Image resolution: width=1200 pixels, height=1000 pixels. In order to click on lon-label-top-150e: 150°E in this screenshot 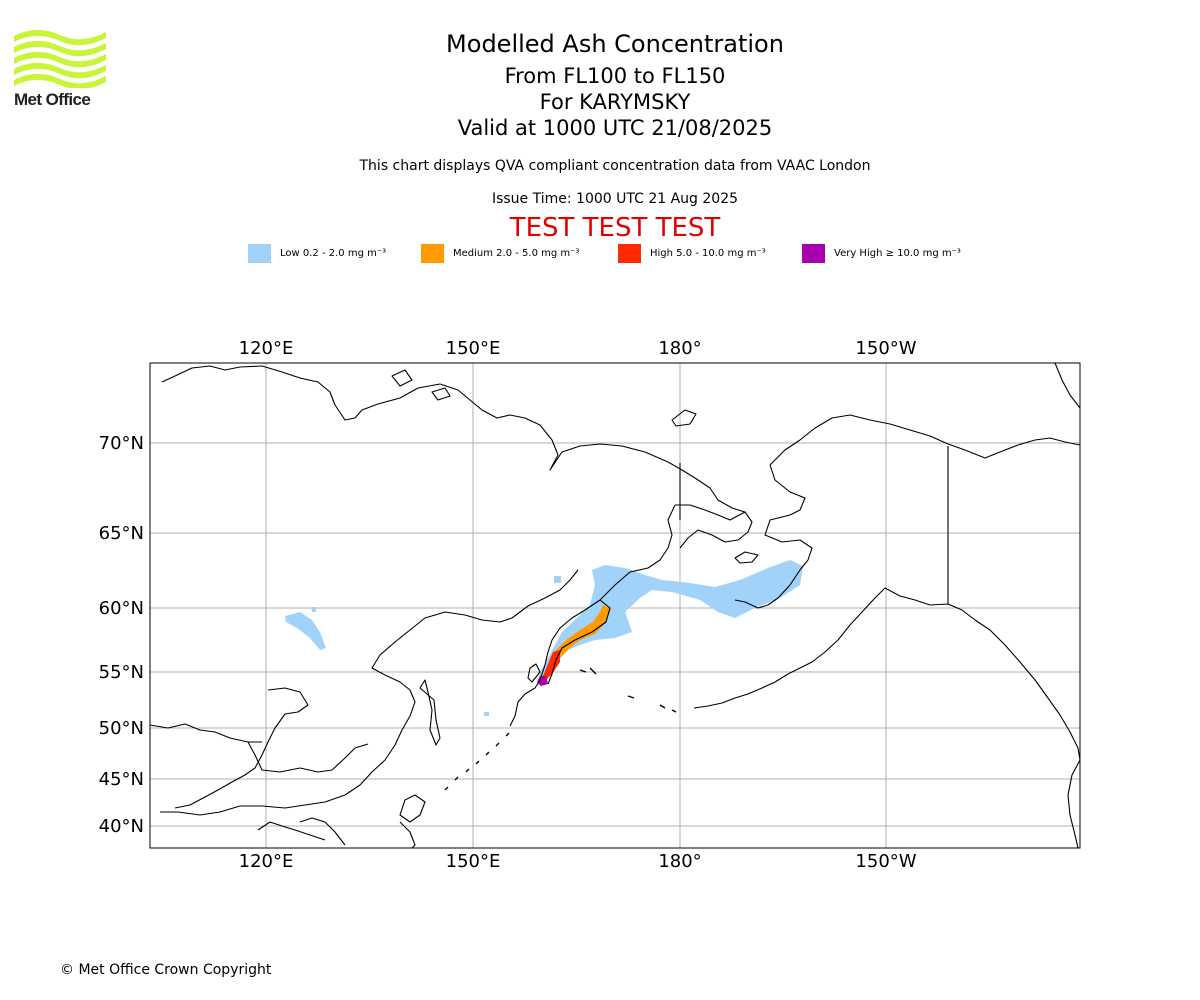, I will do `click(473, 348)`.